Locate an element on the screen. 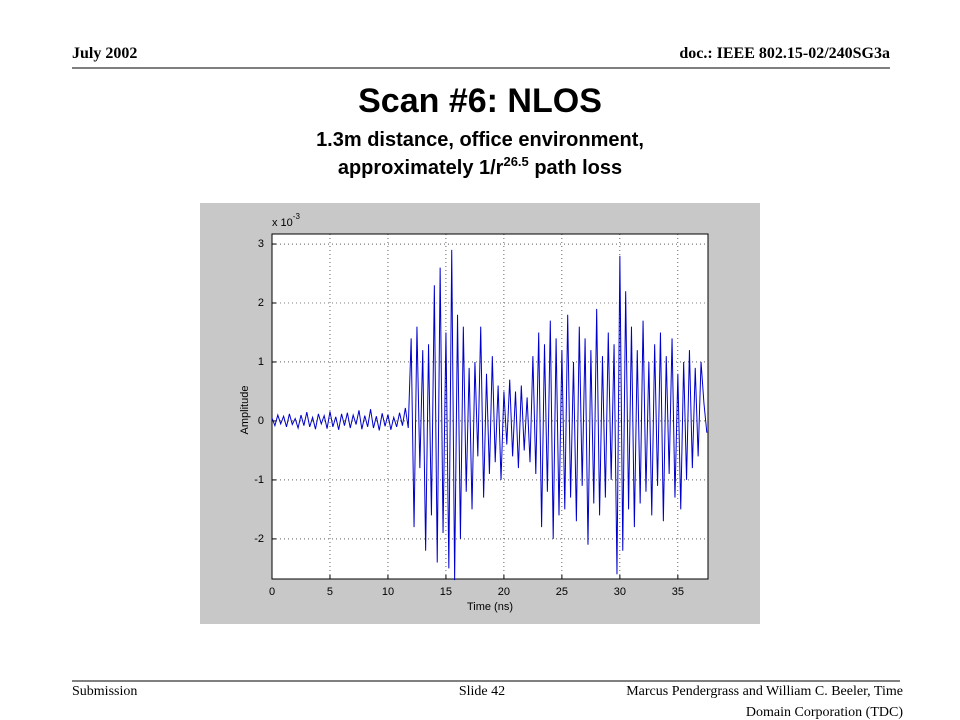  subtitle-line: 1.3m distance, office environment, is located at coordinates (480, 140).